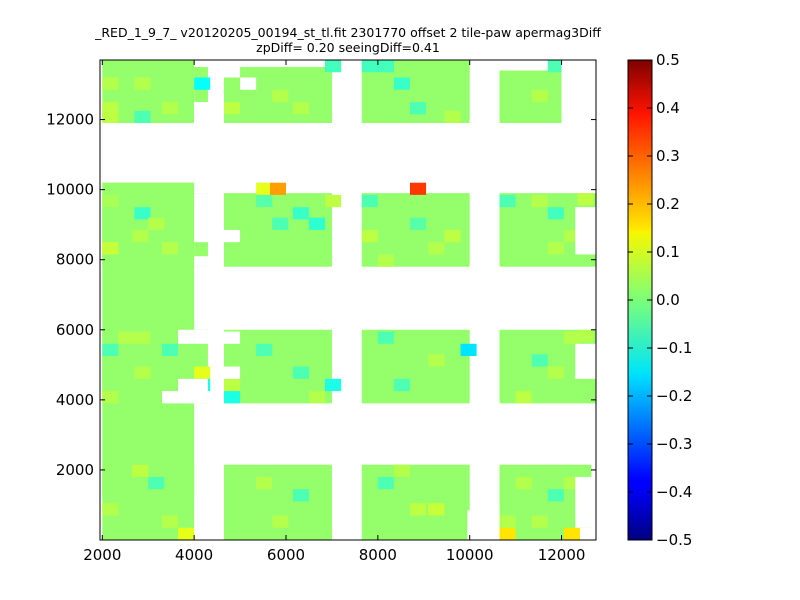 This screenshot has width=800, height=600. I want to click on chart-subtitle: zpDiff= 0.20 seeingDiff=0.41, so click(348, 47).